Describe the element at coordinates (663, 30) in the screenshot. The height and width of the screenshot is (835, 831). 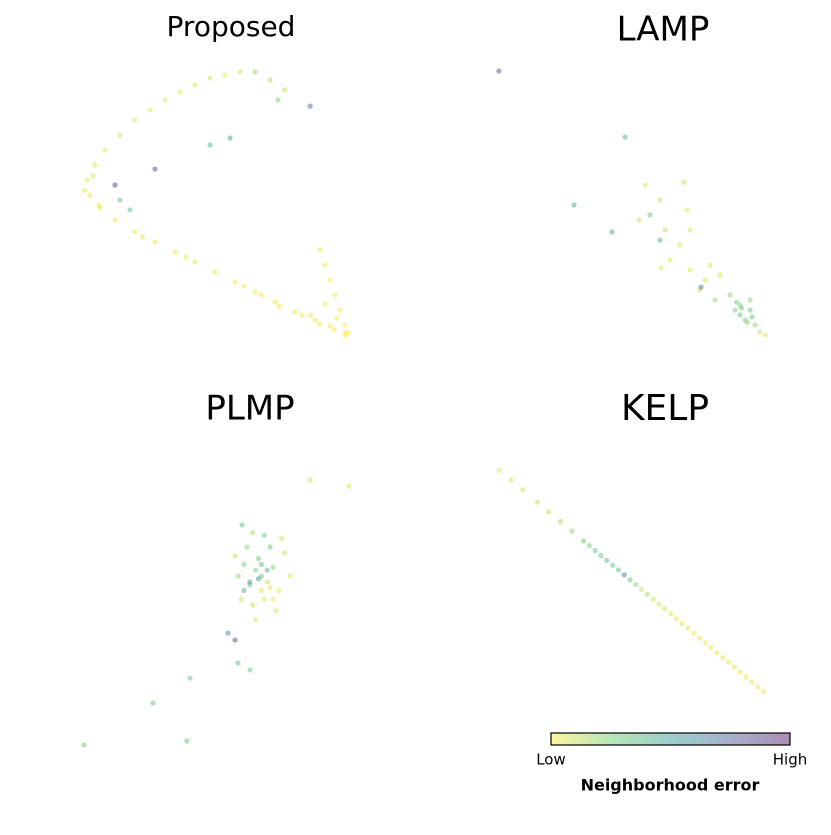
I see `panel-title: LAMP` at that location.